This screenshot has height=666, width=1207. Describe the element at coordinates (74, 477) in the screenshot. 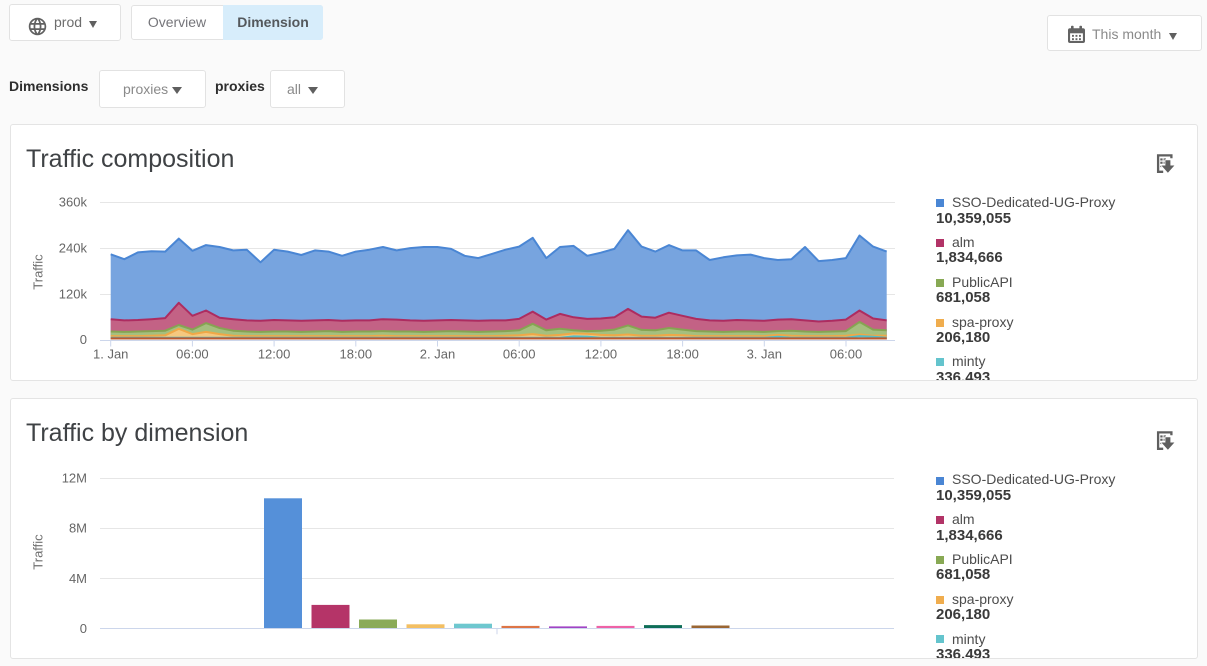

I see `svg-text: 12M` at that location.